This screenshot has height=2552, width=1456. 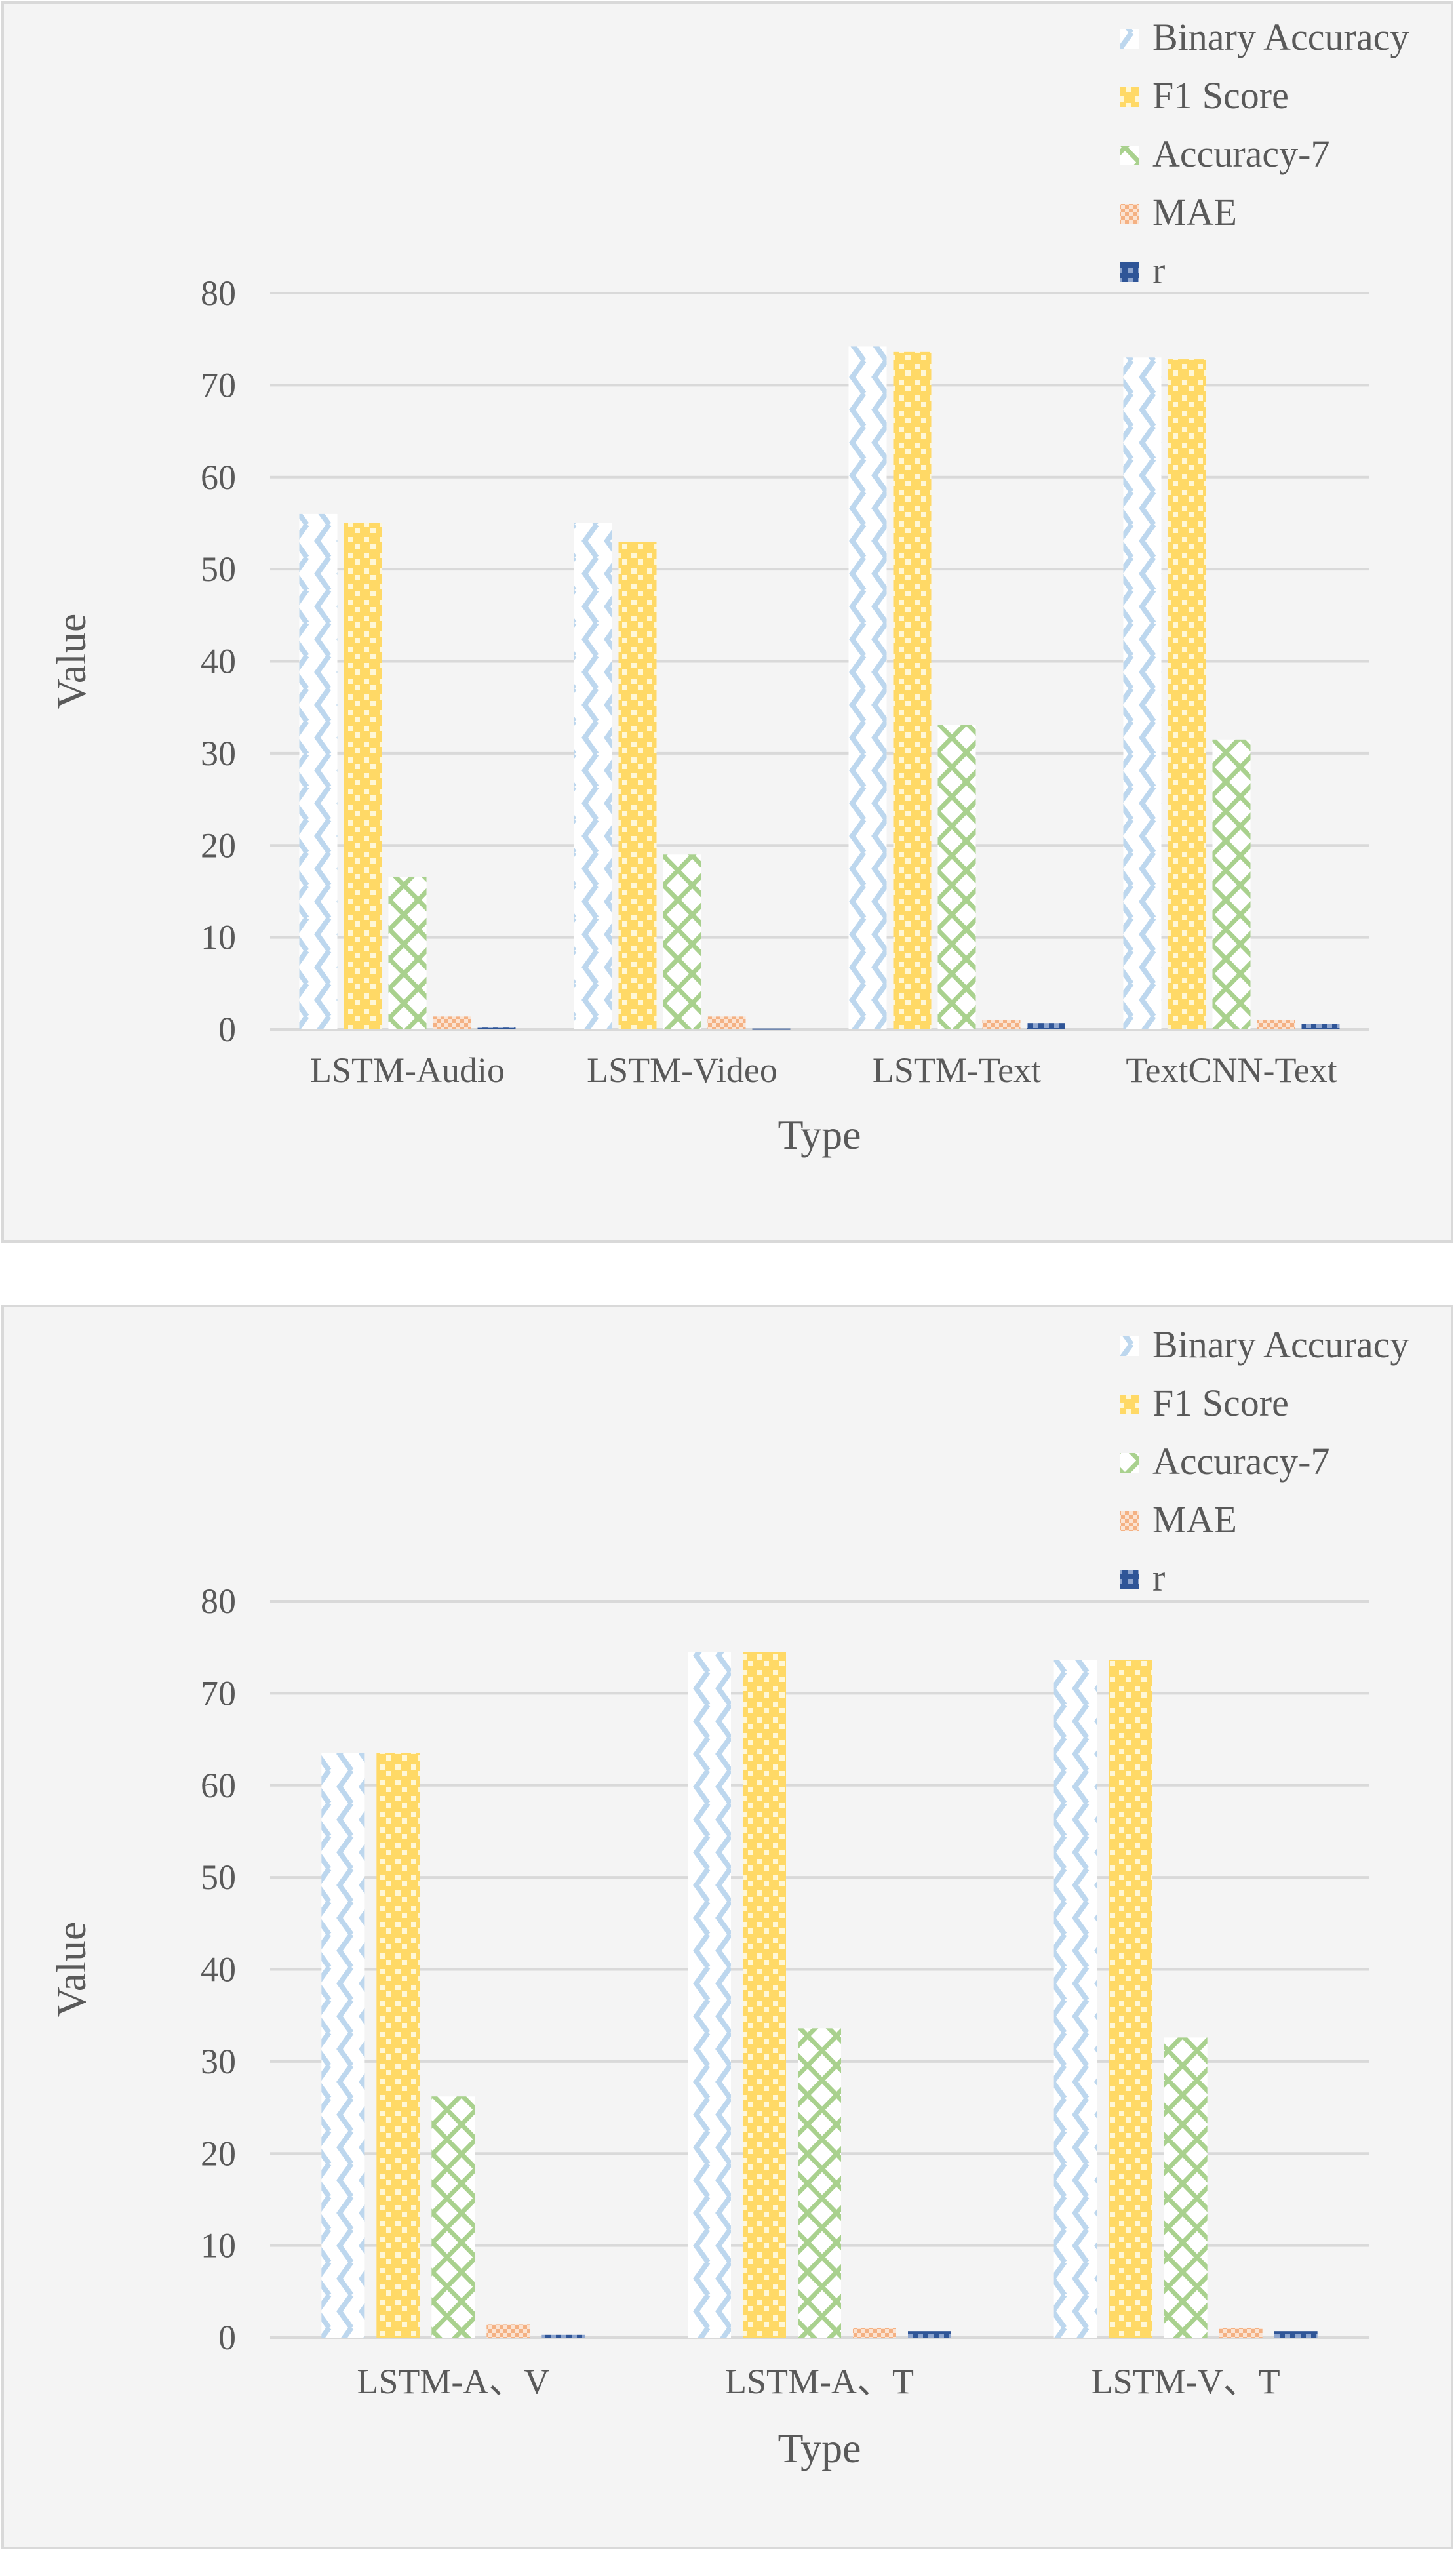 I want to click on x-tick-label: LSTM-Text, so click(x=957, y=1070).